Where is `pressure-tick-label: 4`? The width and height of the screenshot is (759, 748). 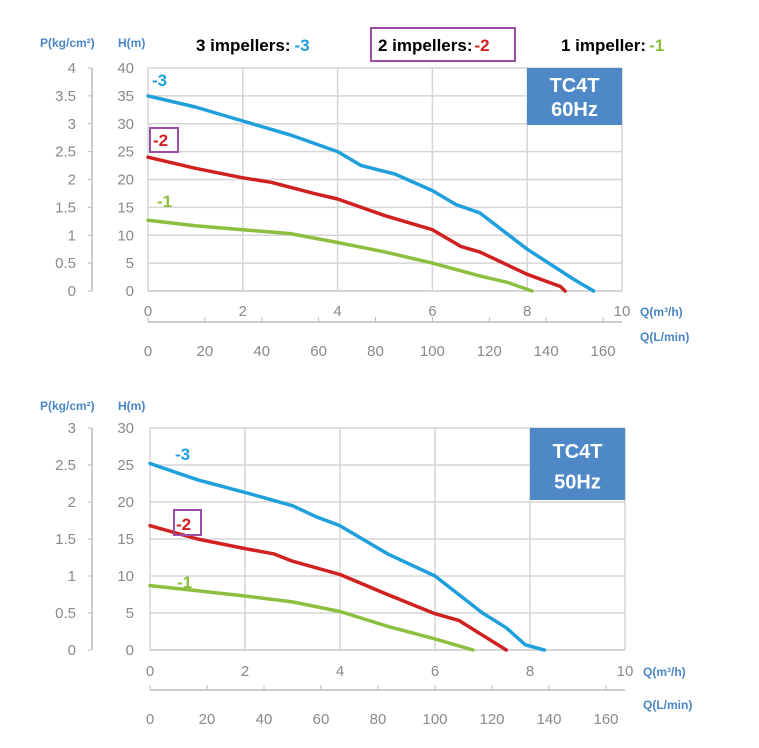
pressure-tick-label: 4 is located at coordinates (72, 68).